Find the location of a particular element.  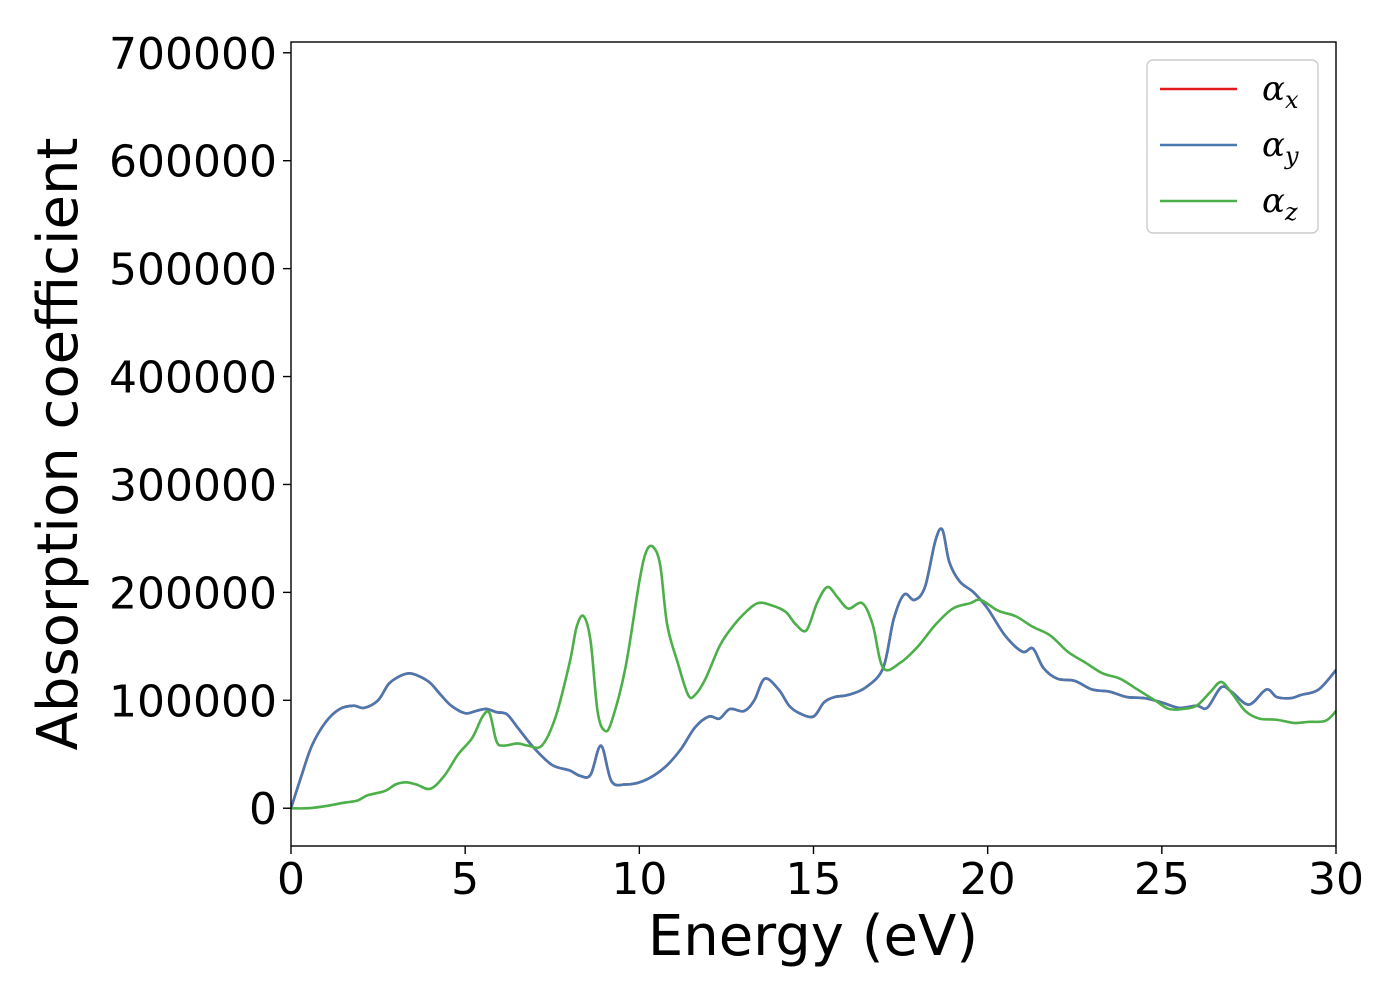

x-axis-label: Energy (eV) is located at coordinates (813, 936).